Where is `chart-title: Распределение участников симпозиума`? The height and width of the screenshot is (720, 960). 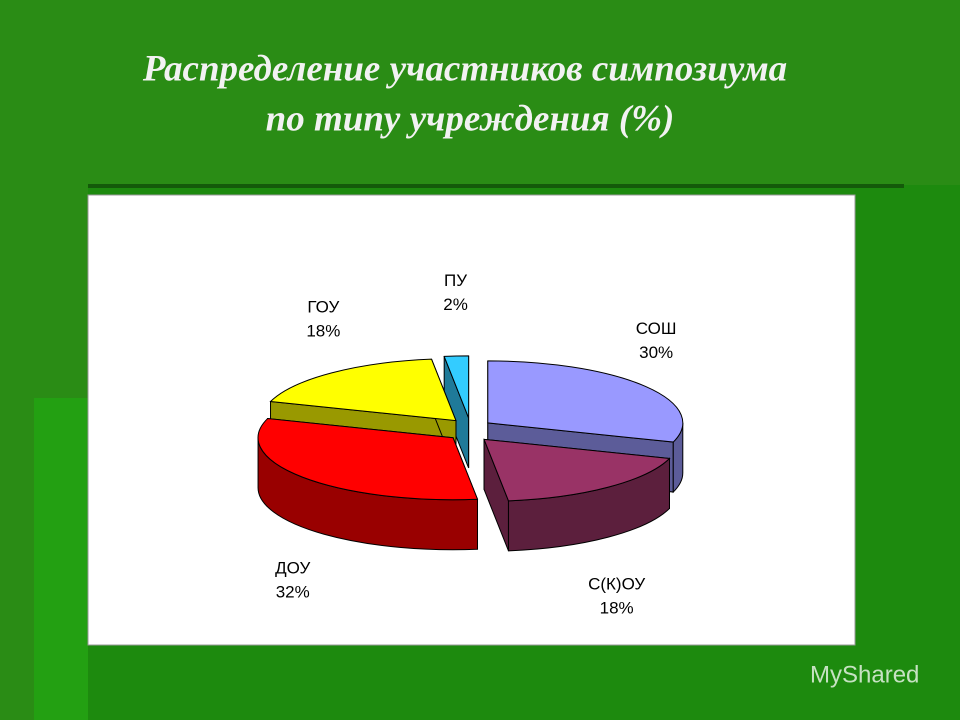 chart-title: Распределение участников симпозиума is located at coordinates (464, 68).